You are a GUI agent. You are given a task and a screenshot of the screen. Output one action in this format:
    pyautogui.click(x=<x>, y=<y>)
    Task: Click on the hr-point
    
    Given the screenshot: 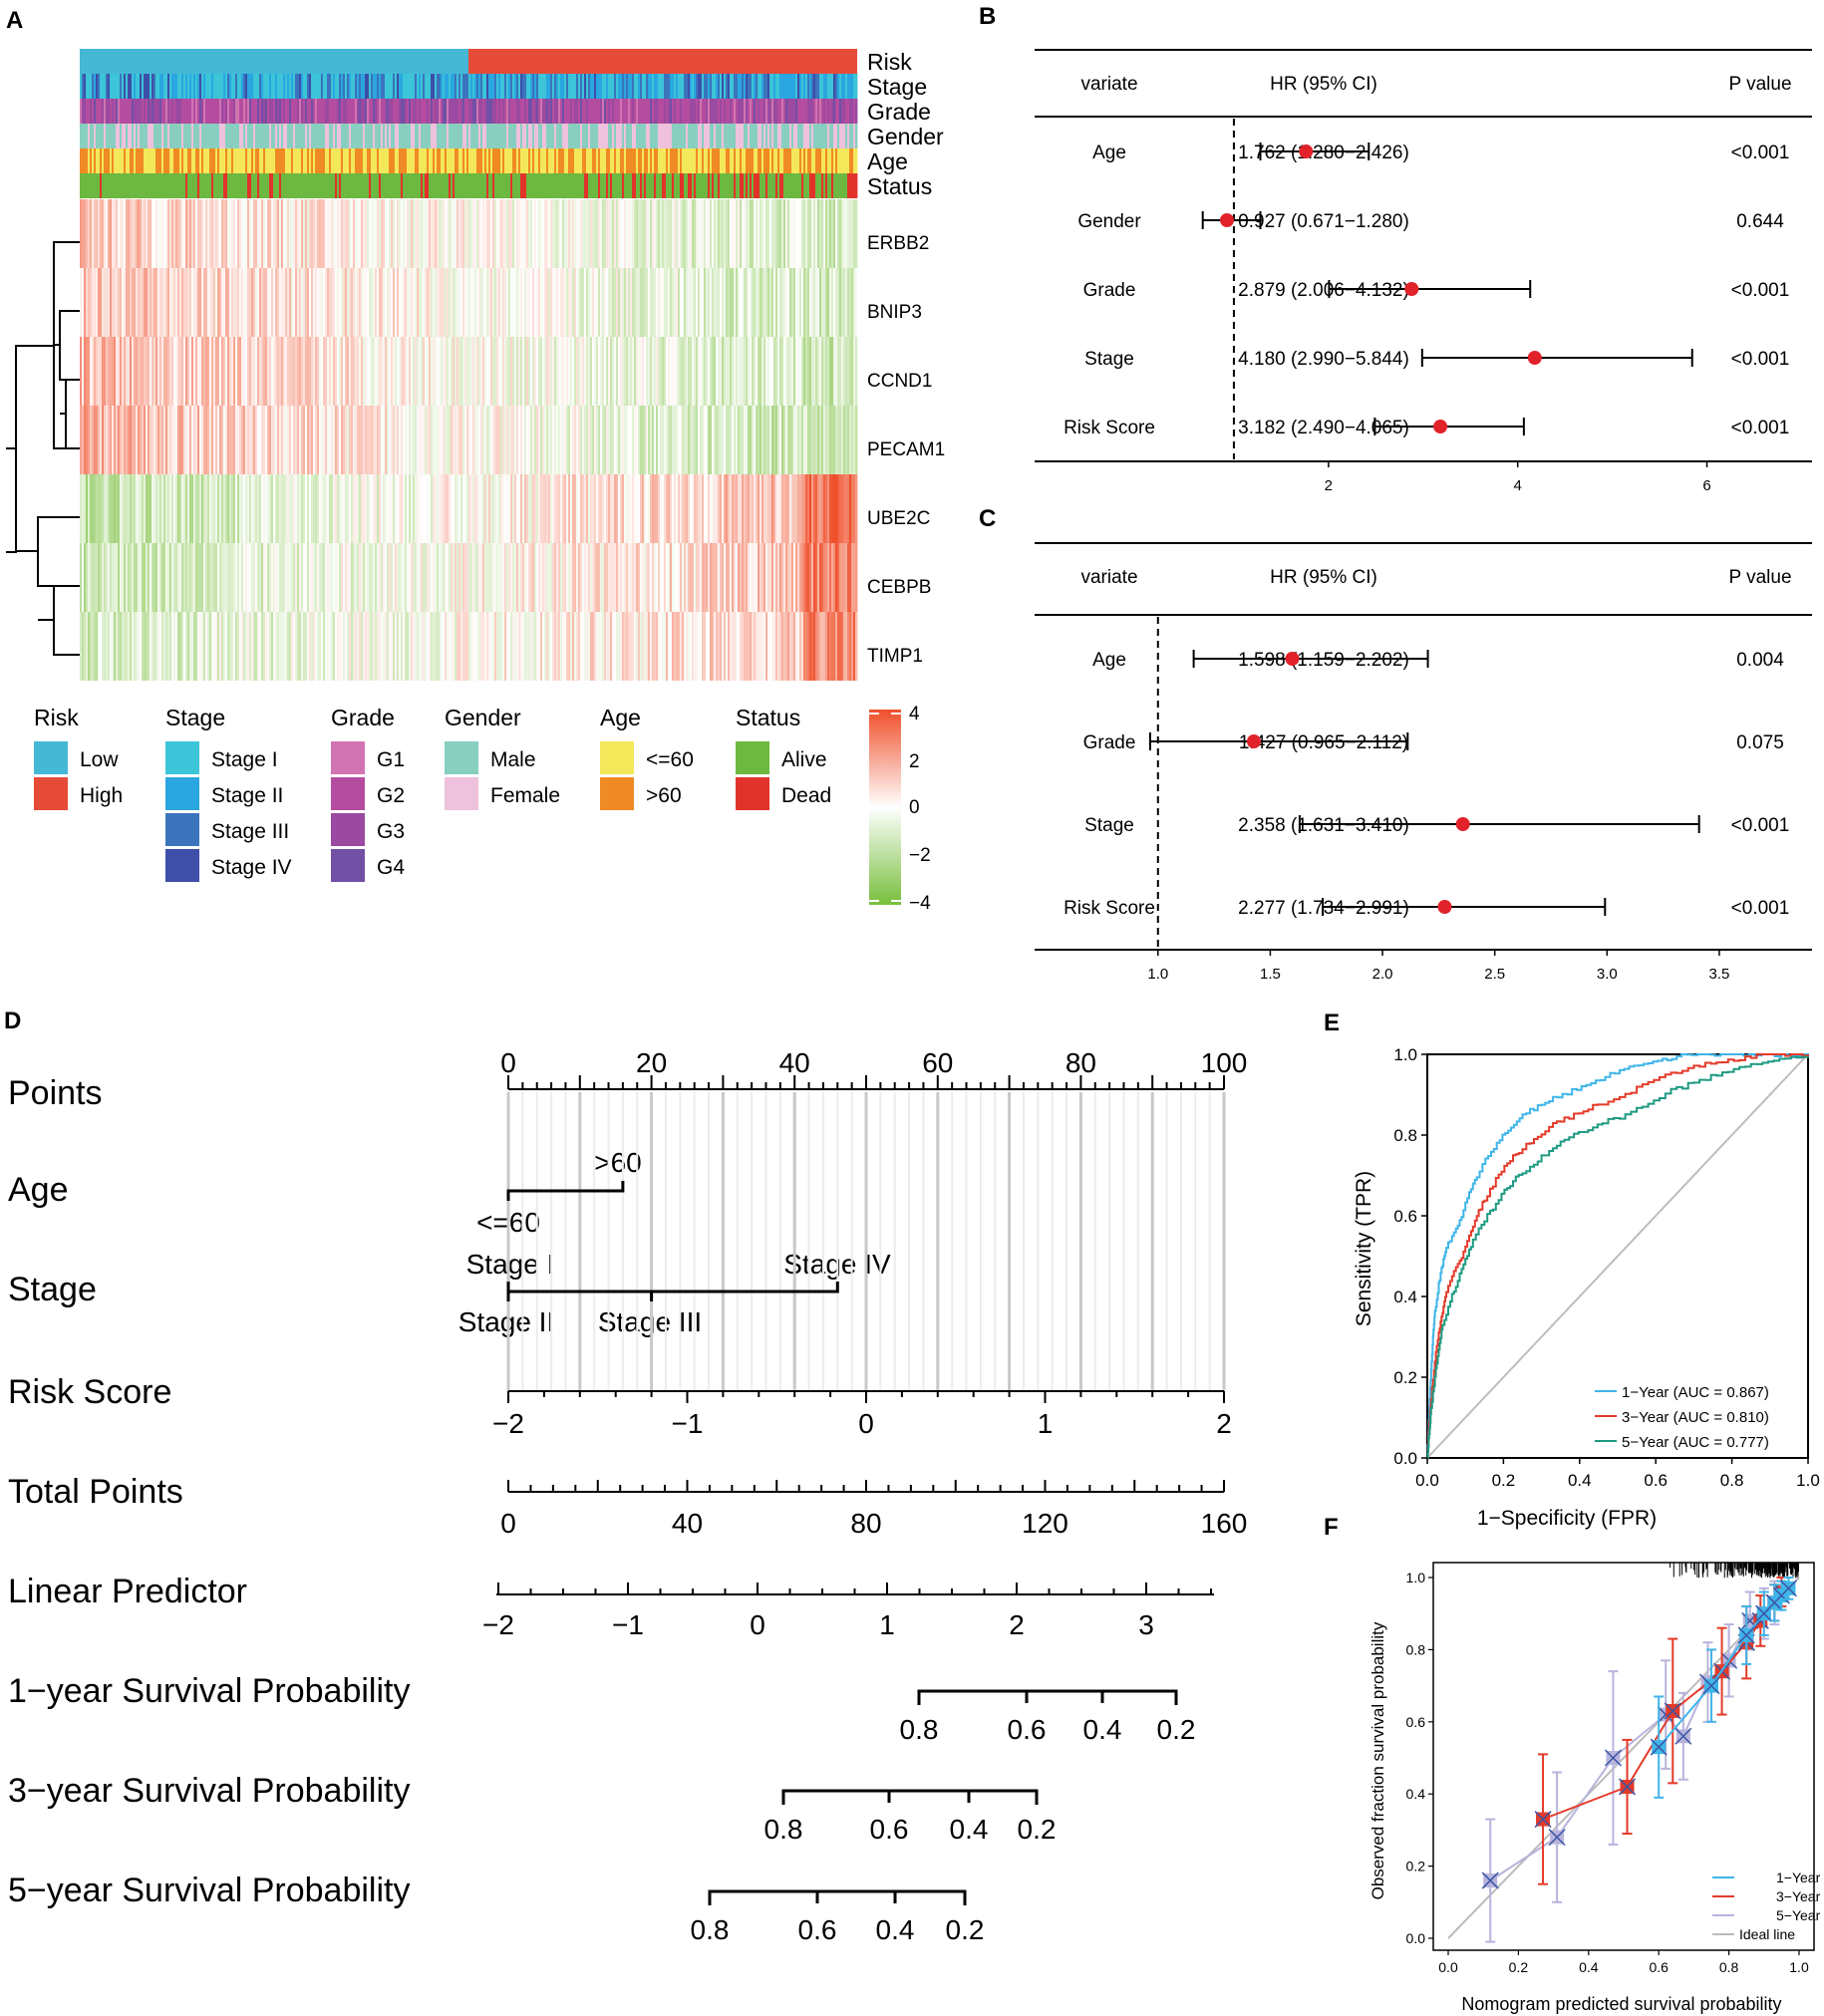 What is the action you would take?
    pyautogui.click(x=1445, y=907)
    